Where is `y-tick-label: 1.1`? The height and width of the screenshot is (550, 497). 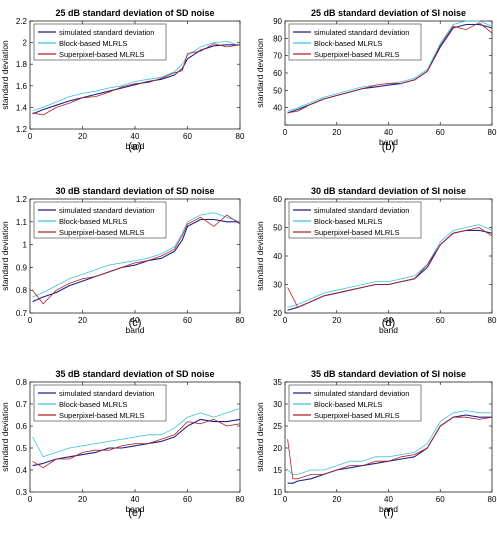 y-tick-label: 1.1 is located at coordinates (22, 222).